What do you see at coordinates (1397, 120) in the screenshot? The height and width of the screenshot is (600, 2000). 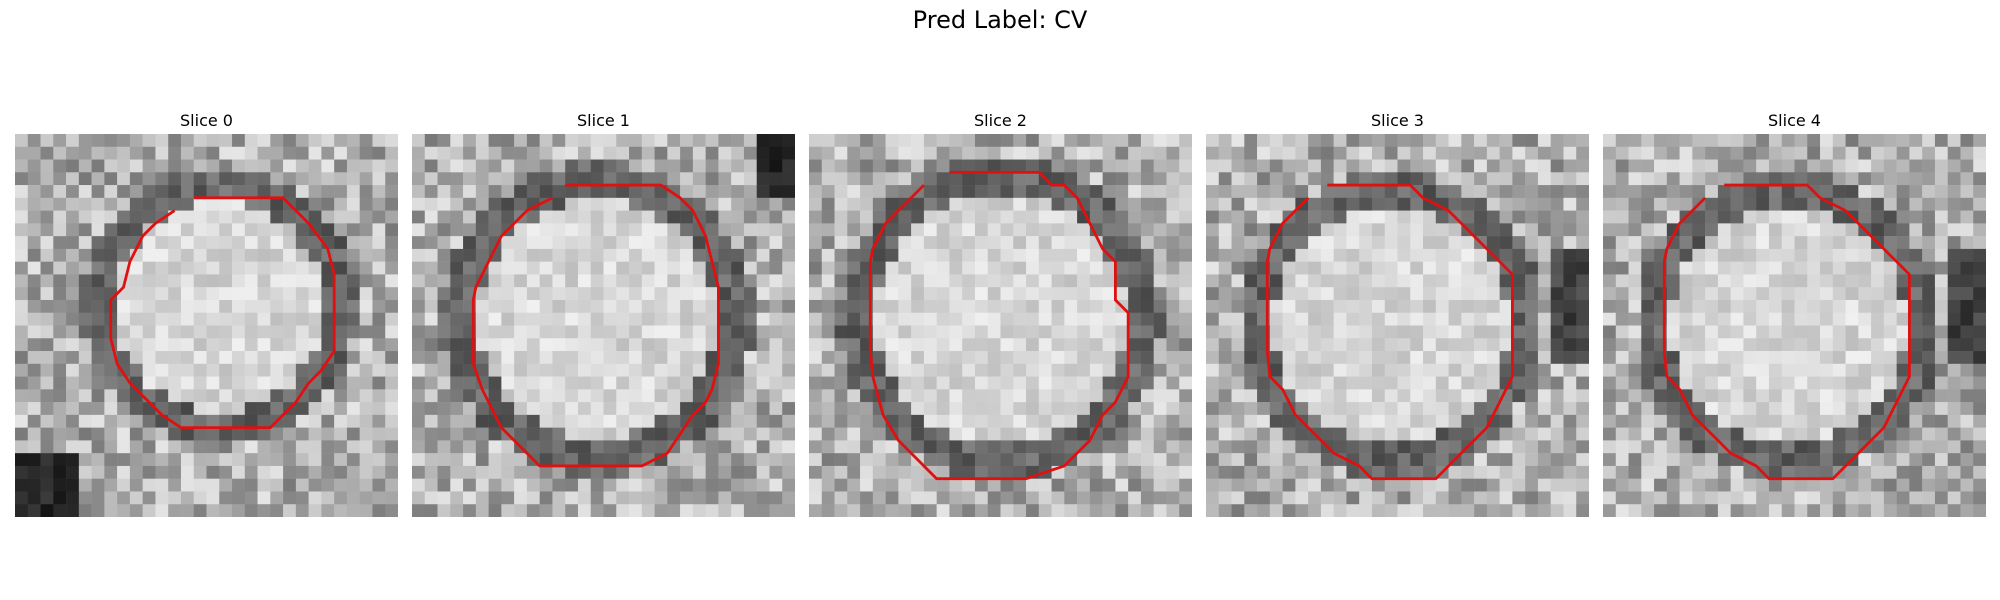 I see `slice-title: Slice 3` at bounding box center [1397, 120].